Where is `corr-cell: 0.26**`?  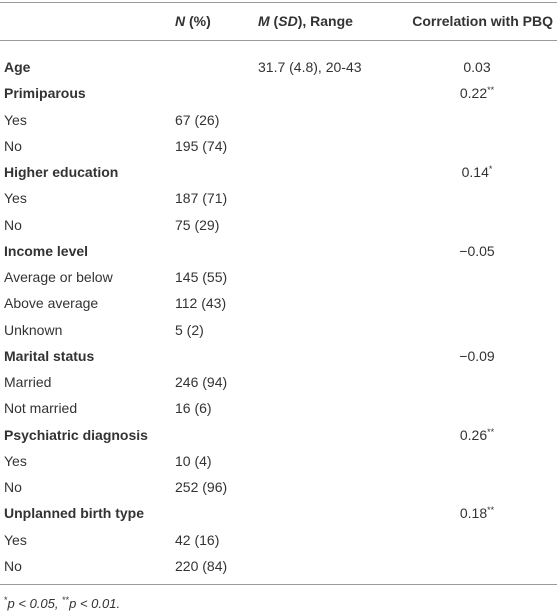
corr-cell: 0.26** is located at coordinates (477, 435).